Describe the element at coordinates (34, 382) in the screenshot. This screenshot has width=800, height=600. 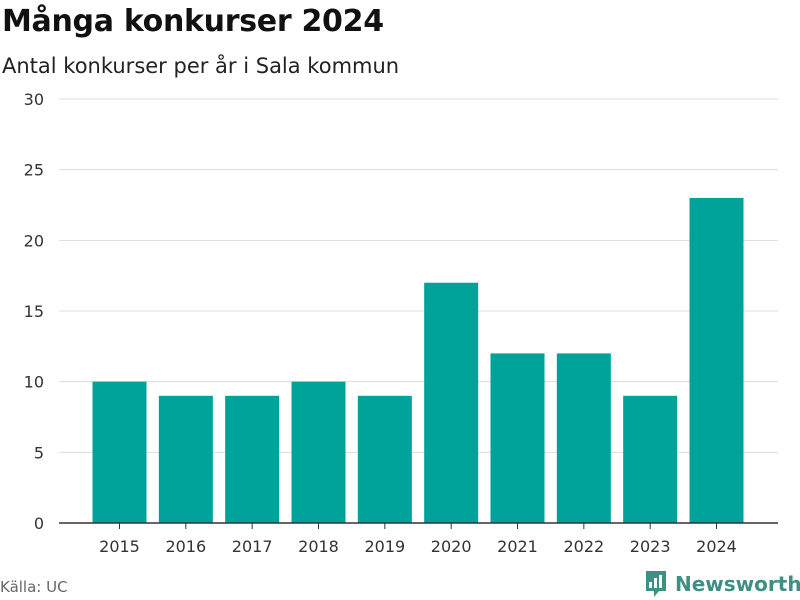
I see `y-tick-label: 10` at that location.